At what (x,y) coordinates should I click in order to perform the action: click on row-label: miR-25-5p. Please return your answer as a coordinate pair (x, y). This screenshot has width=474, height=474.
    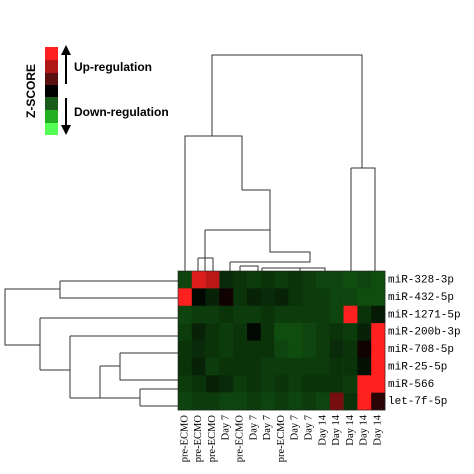
    Looking at the image, I should click on (417, 367).